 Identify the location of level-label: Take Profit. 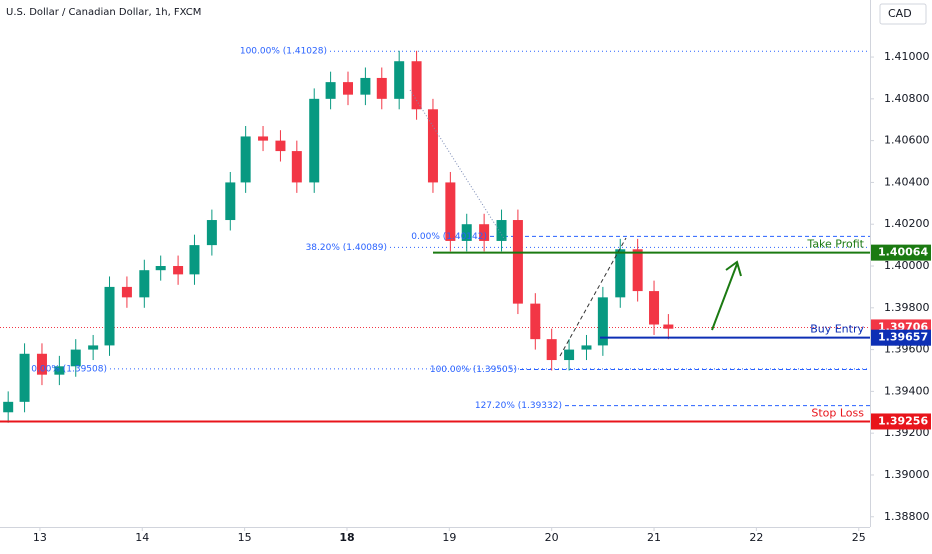
(835, 244).